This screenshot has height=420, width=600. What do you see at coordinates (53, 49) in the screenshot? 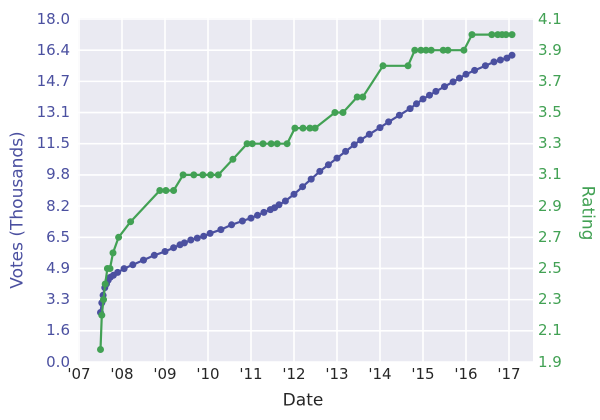
I see `y-tick-label-left: 16.4` at bounding box center [53, 49].